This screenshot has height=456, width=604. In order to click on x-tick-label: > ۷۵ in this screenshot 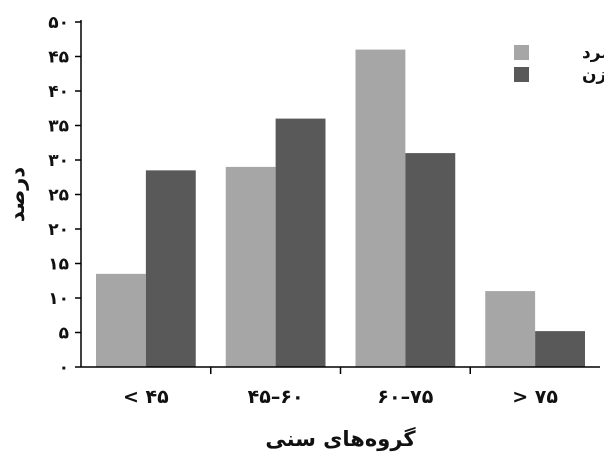, I will do `click(535, 397)`.